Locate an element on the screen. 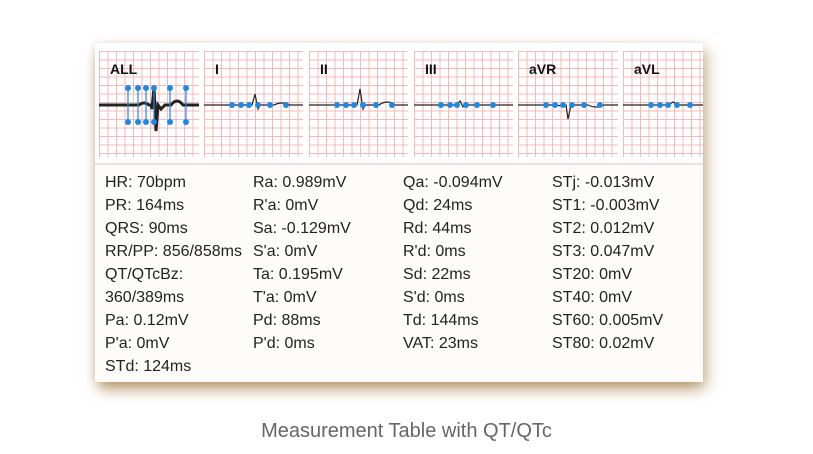 The width and height of the screenshot is (813, 454). measurement-qrs: QRS: 90ms is located at coordinates (146, 228).